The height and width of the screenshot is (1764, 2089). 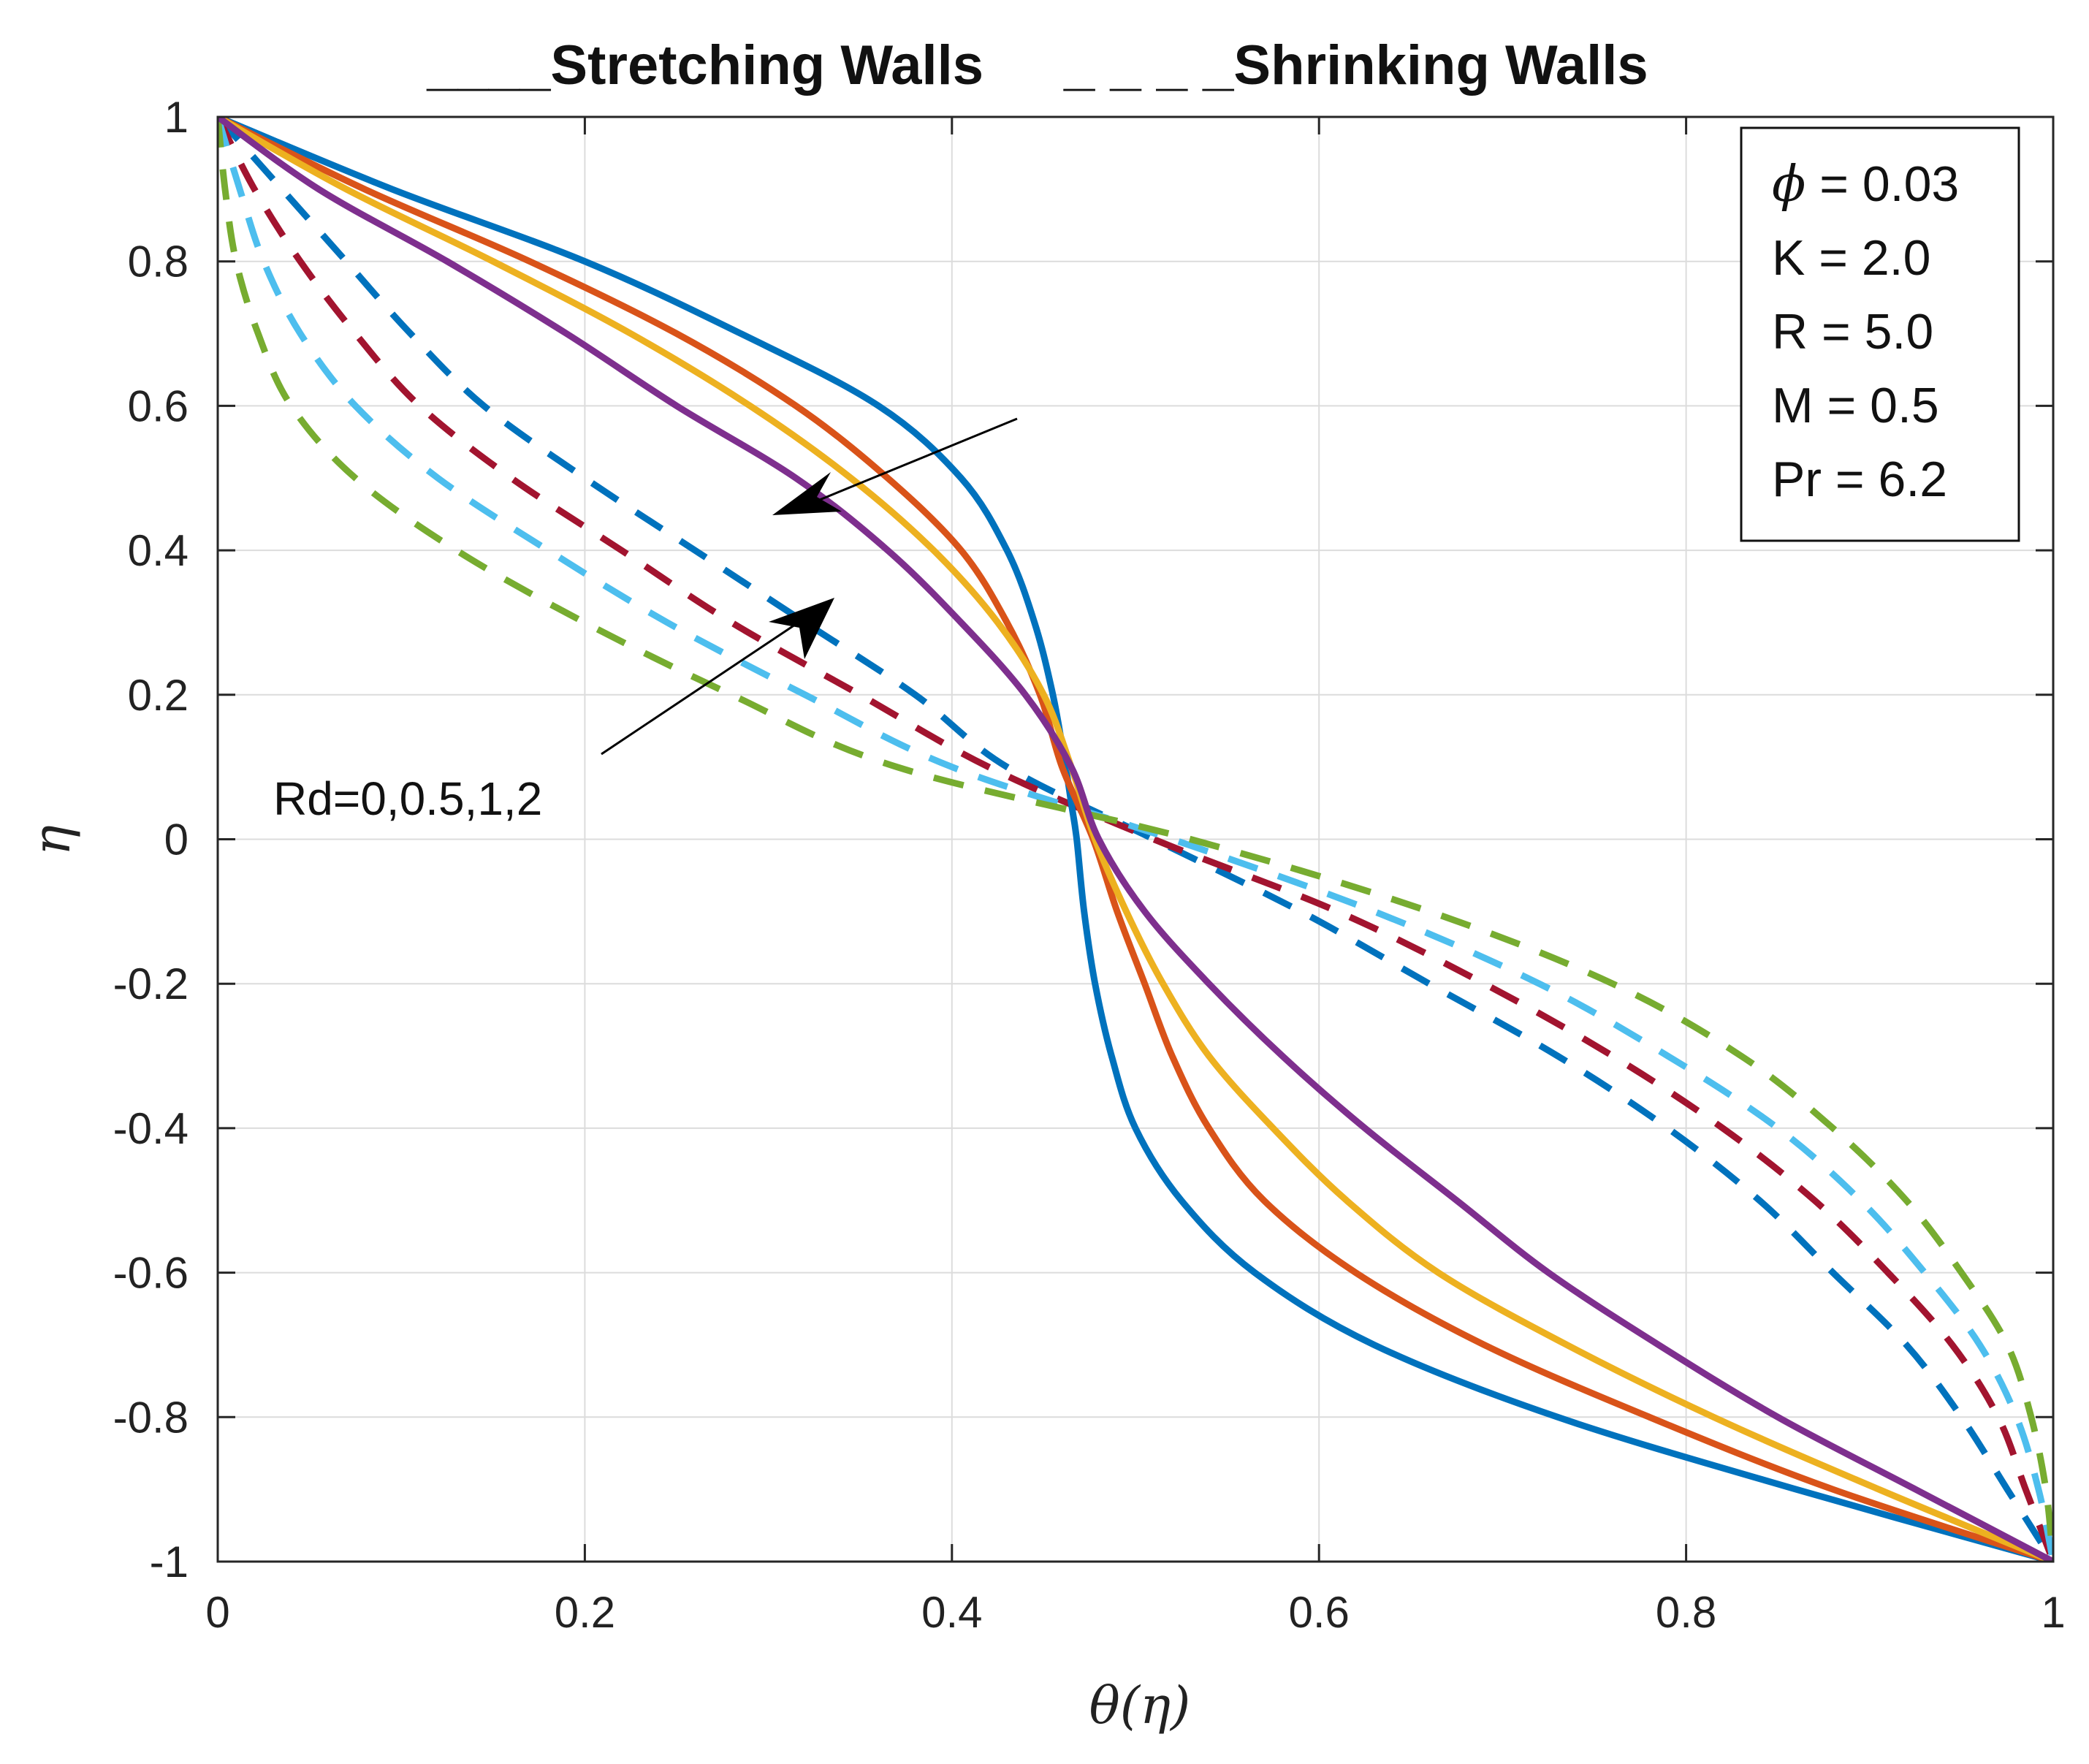 What do you see at coordinates (2053, 1612) in the screenshot?
I see `x-tick-label: 1` at bounding box center [2053, 1612].